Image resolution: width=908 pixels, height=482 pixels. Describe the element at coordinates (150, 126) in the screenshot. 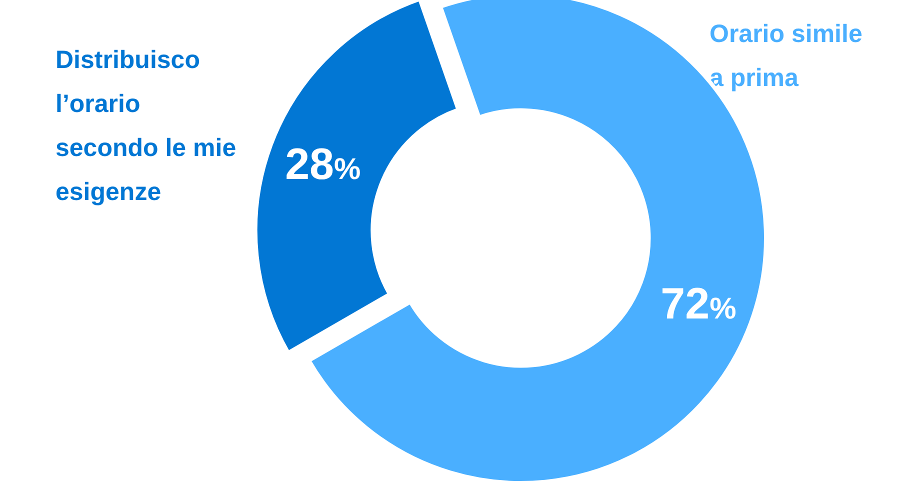

I see `slice-label: Distribuisco l’orario secondo le mie esigenze` at that location.